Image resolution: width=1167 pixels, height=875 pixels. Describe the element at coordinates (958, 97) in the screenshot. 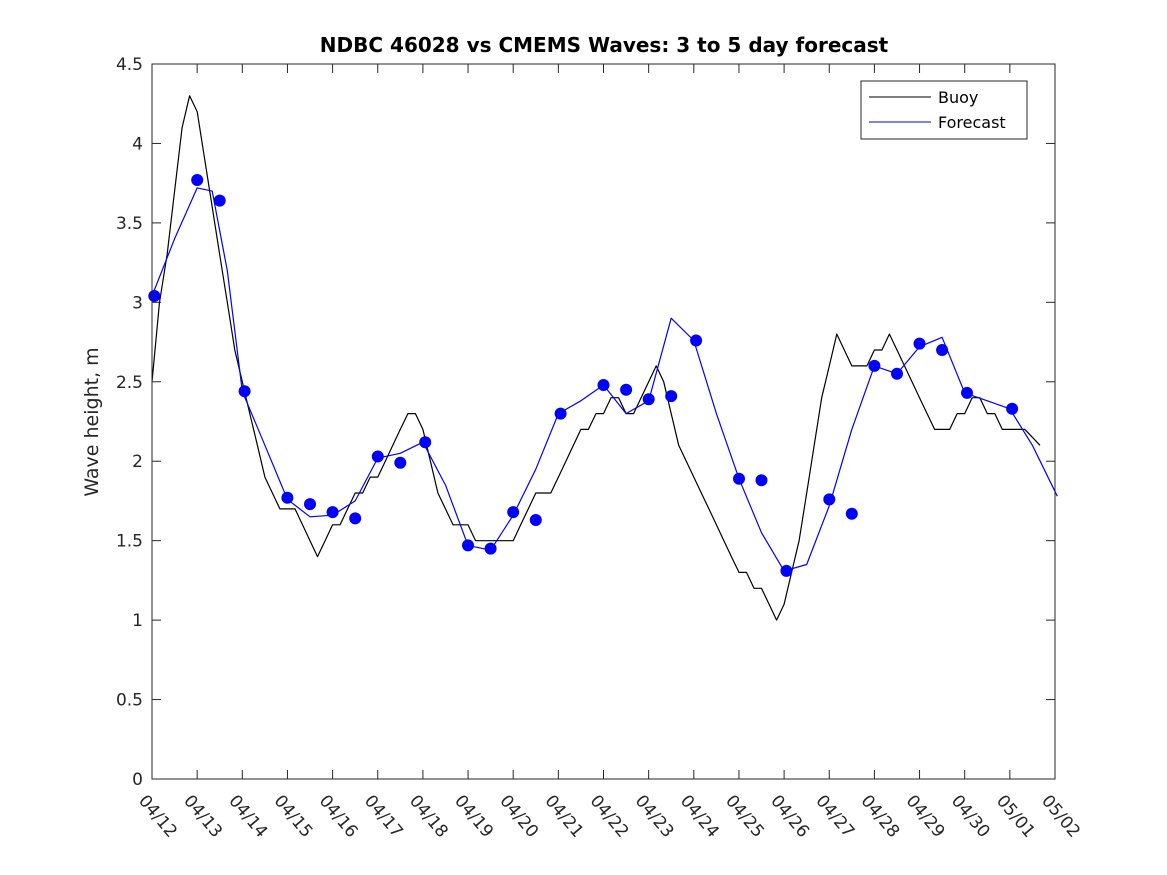

I see `legend-buoy-label: Buoy` at that location.